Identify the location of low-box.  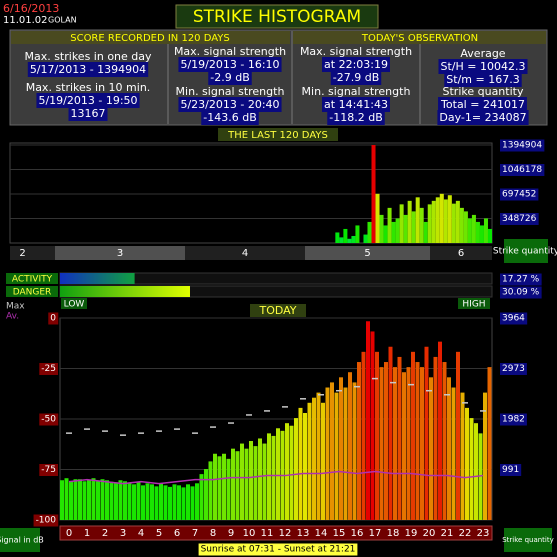
(74, 303).